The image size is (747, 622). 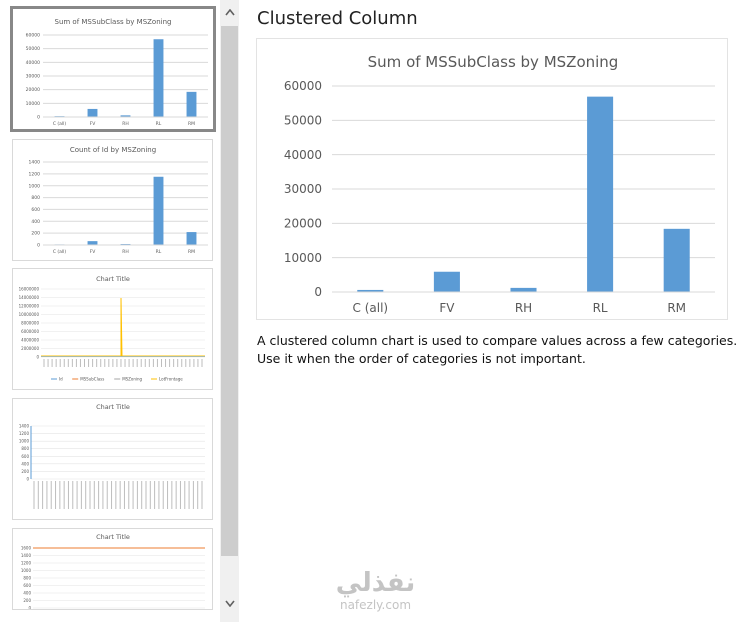 What do you see at coordinates (92, 379) in the screenshot?
I see `legend-label: MSSubClass` at bounding box center [92, 379].